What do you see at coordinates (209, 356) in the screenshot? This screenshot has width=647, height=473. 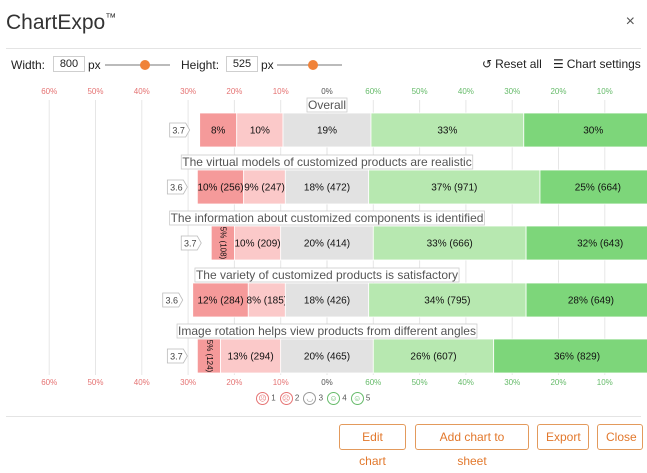 I see `bar-data-label: 5% (124)` at bounding box center [209, 356].